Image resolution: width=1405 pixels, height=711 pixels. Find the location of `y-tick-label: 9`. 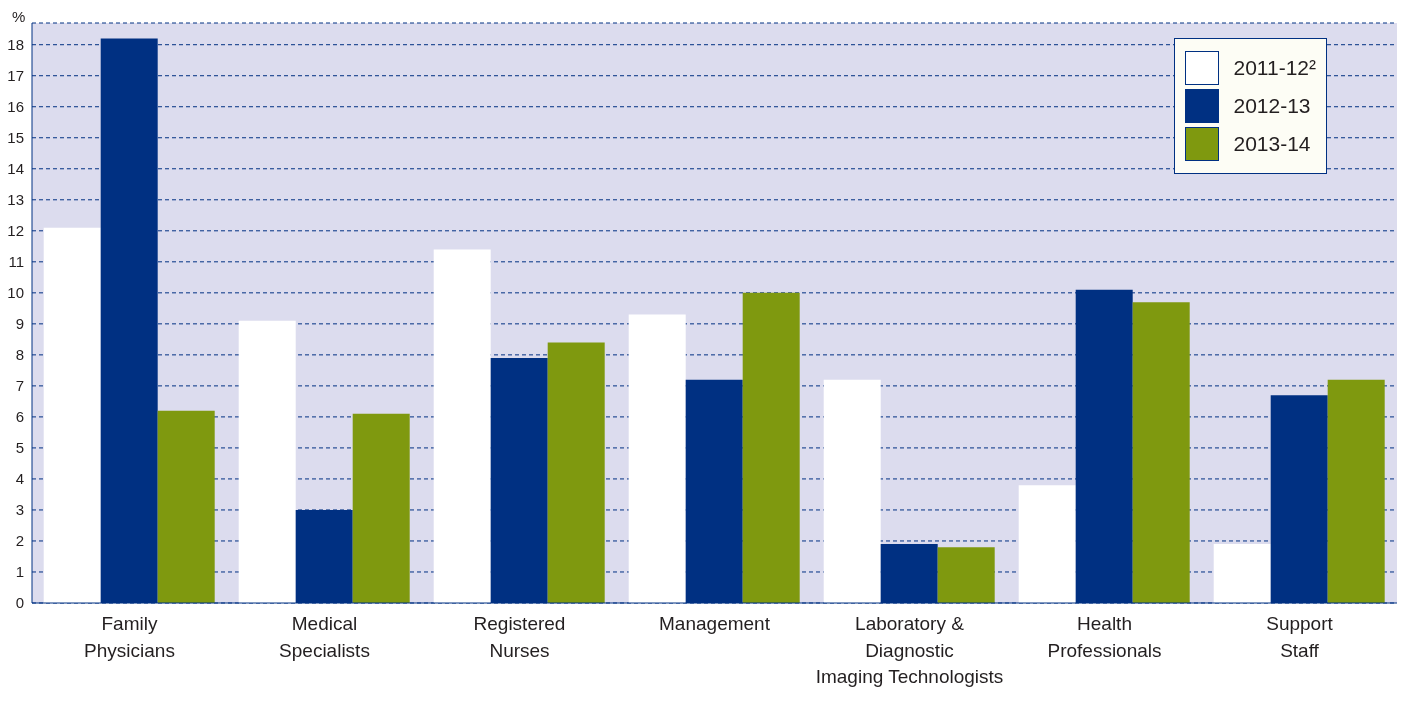

y-tick-label: 9 is located at coordinates (19, 324).